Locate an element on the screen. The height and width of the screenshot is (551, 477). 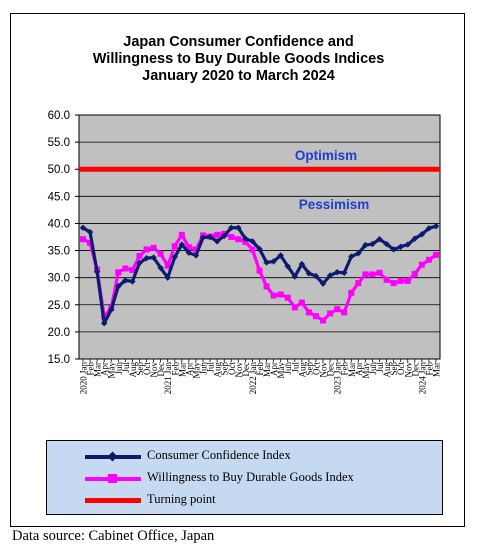
y-tick-label: 20.0 is located at coordinates (59, 333).